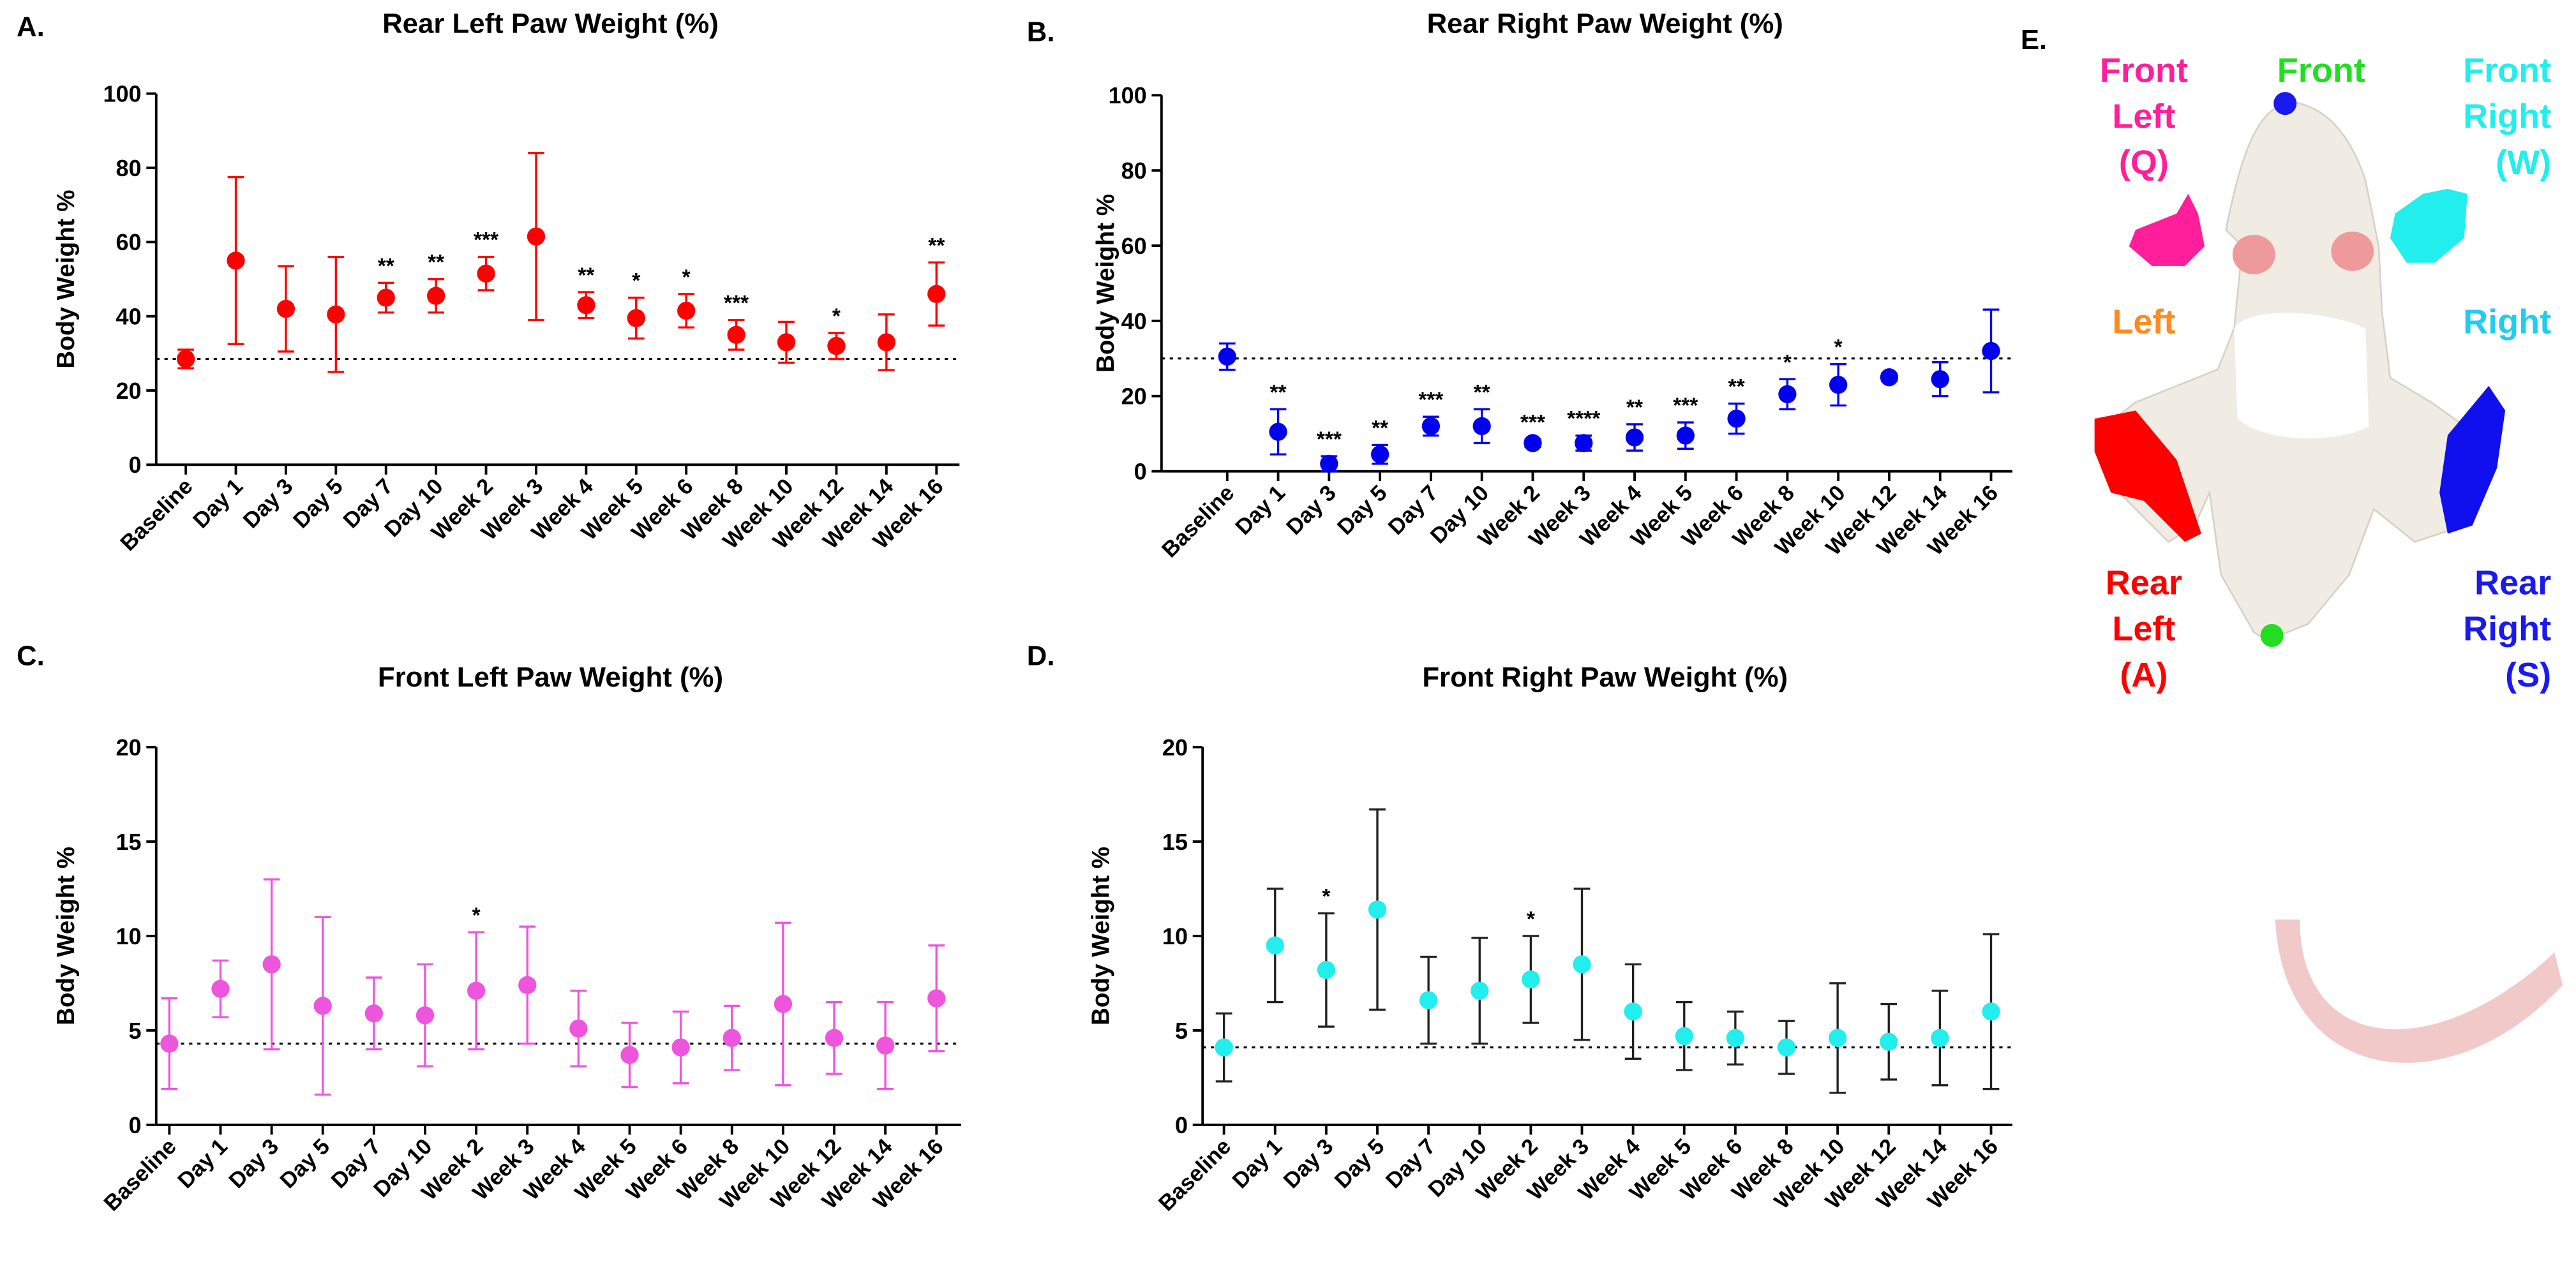 The height and width of the screenshot is (1271, 2576). Describe the element at coordinates (550, 24) in the screenshot. I see `chart-title: Rear Left Paw Weight (%)` at that location.